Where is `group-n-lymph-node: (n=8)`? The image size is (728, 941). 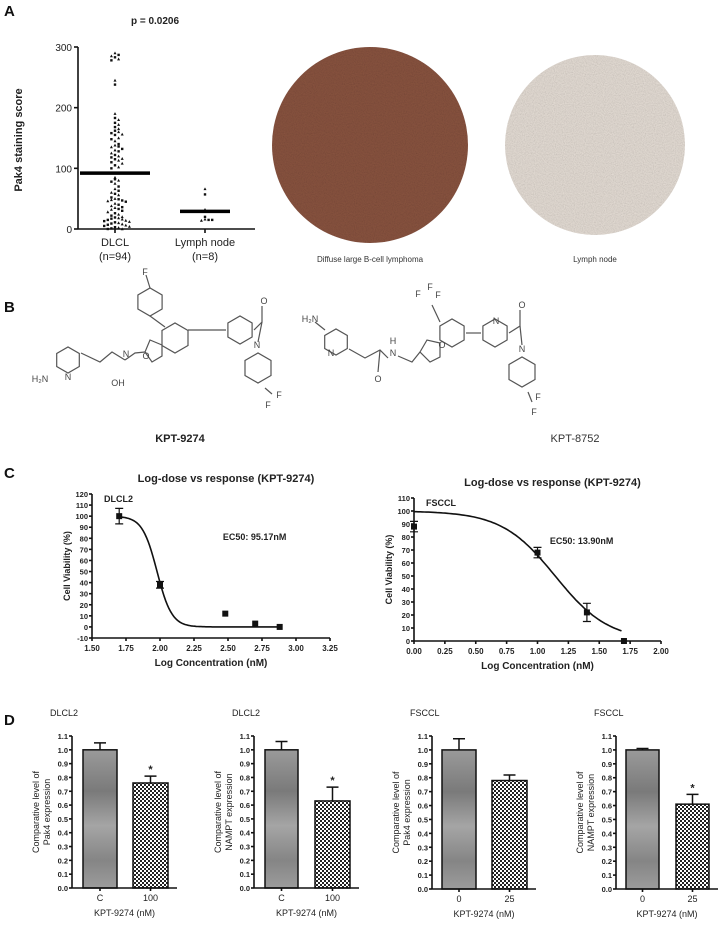
group-n-lymph-node: (n=8) is located at coordinates (205, 257).